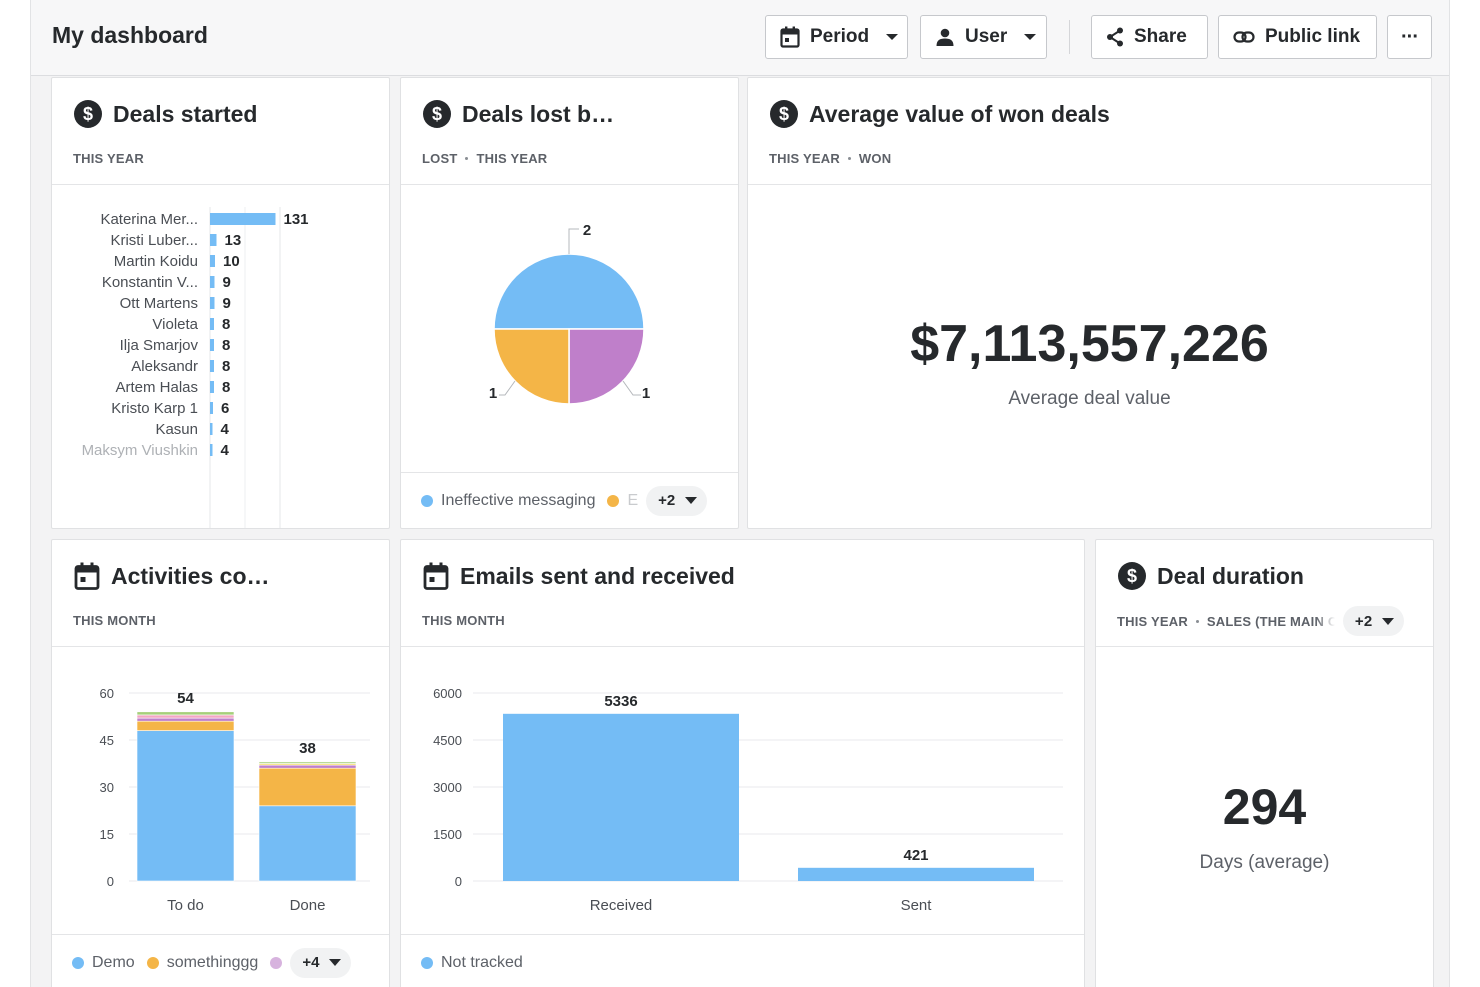  What do you see at coordinates (114, 620) in the screenshot?
I see `card-subtitle-period: THIS MONTH` at bounding box center [114, 620].